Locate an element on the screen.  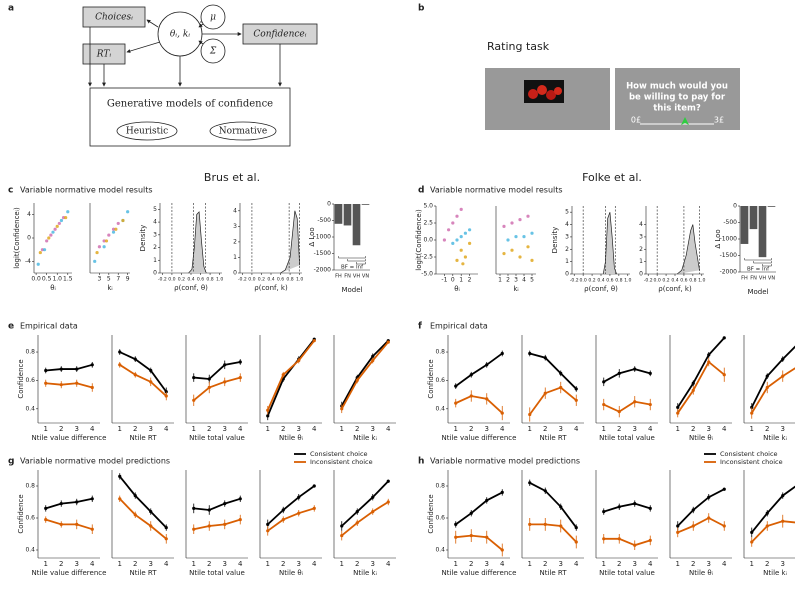
panel-letter: c is located at coordinates (10, 191).